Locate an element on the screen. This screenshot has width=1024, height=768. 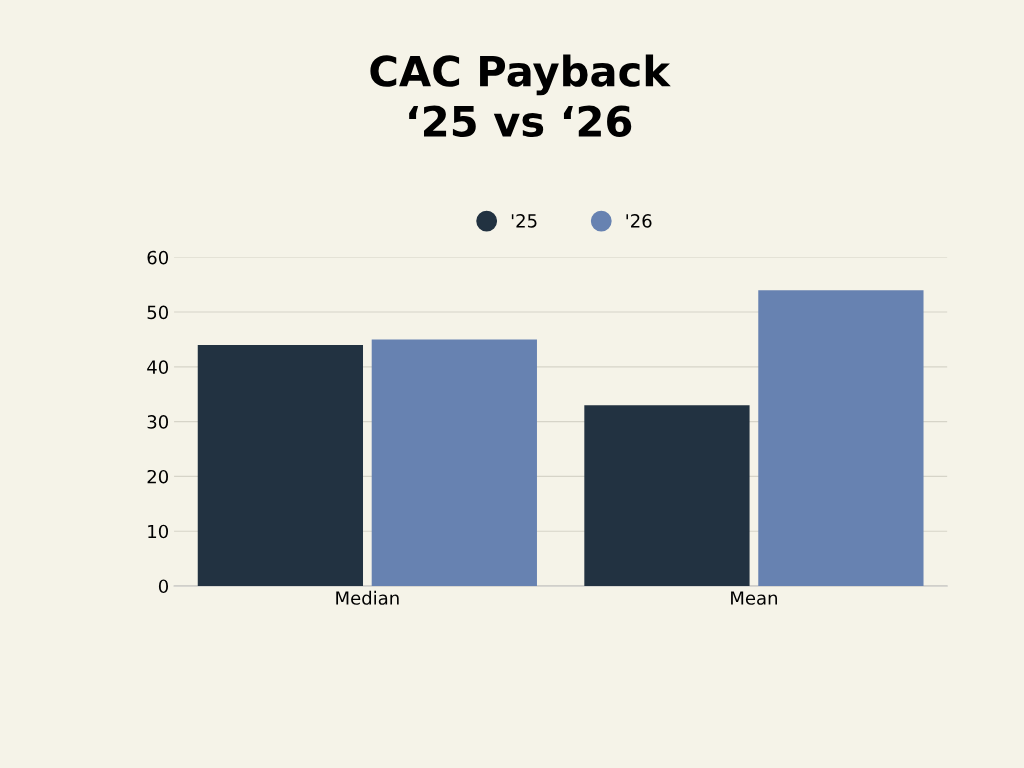
y-tick-label: 30 is located at coordinates (158, 422).